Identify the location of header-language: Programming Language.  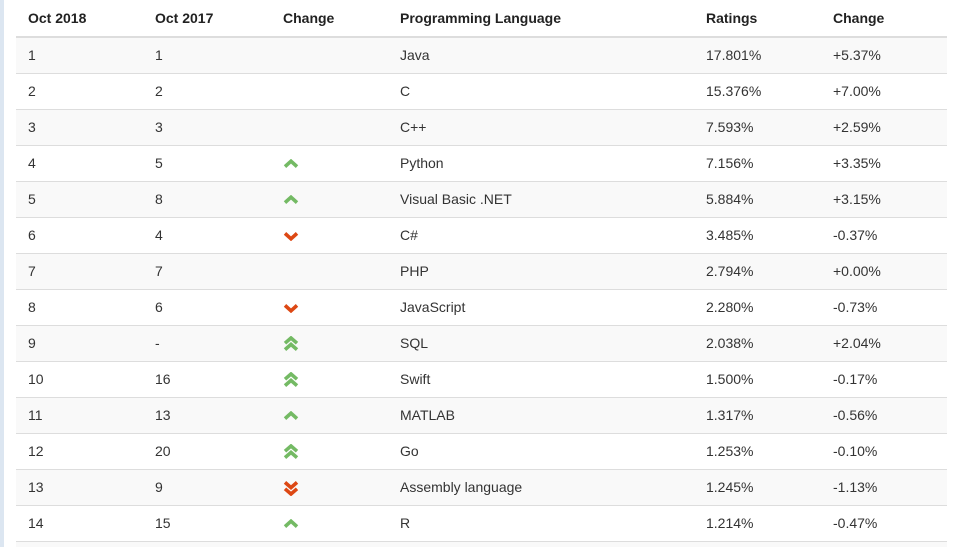
(541, 19).